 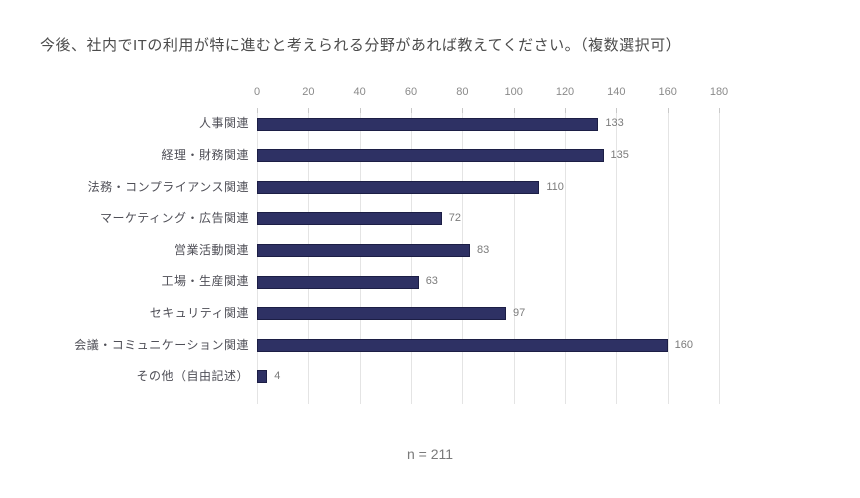 I want to click on category-label: 法務・コンプライアンス関連, so click(x=168, y=186).